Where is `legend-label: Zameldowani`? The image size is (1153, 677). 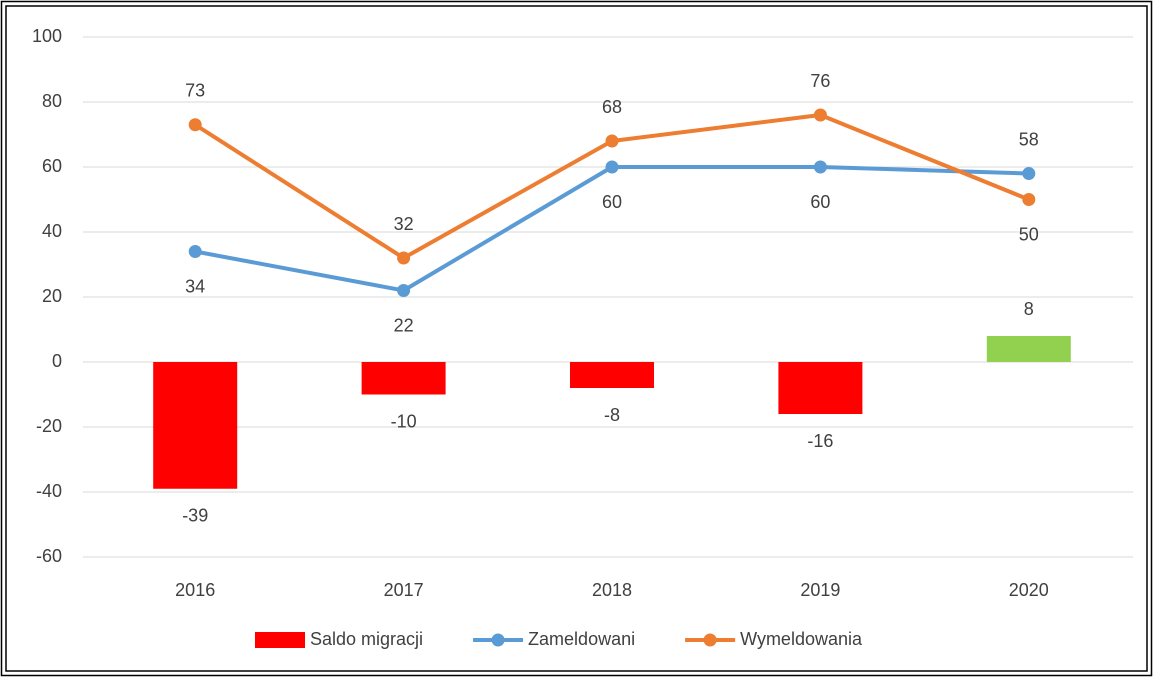 legend-label: Zameldowani is located at coordinates (581, 639).